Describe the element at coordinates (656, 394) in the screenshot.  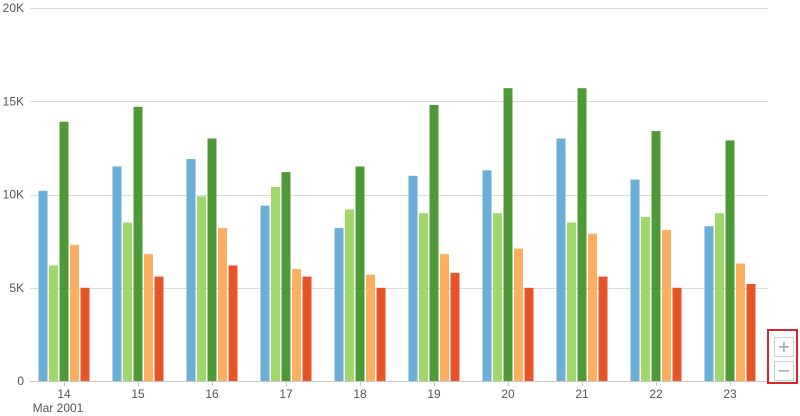
I see `x-tick-label: 22` at that location.